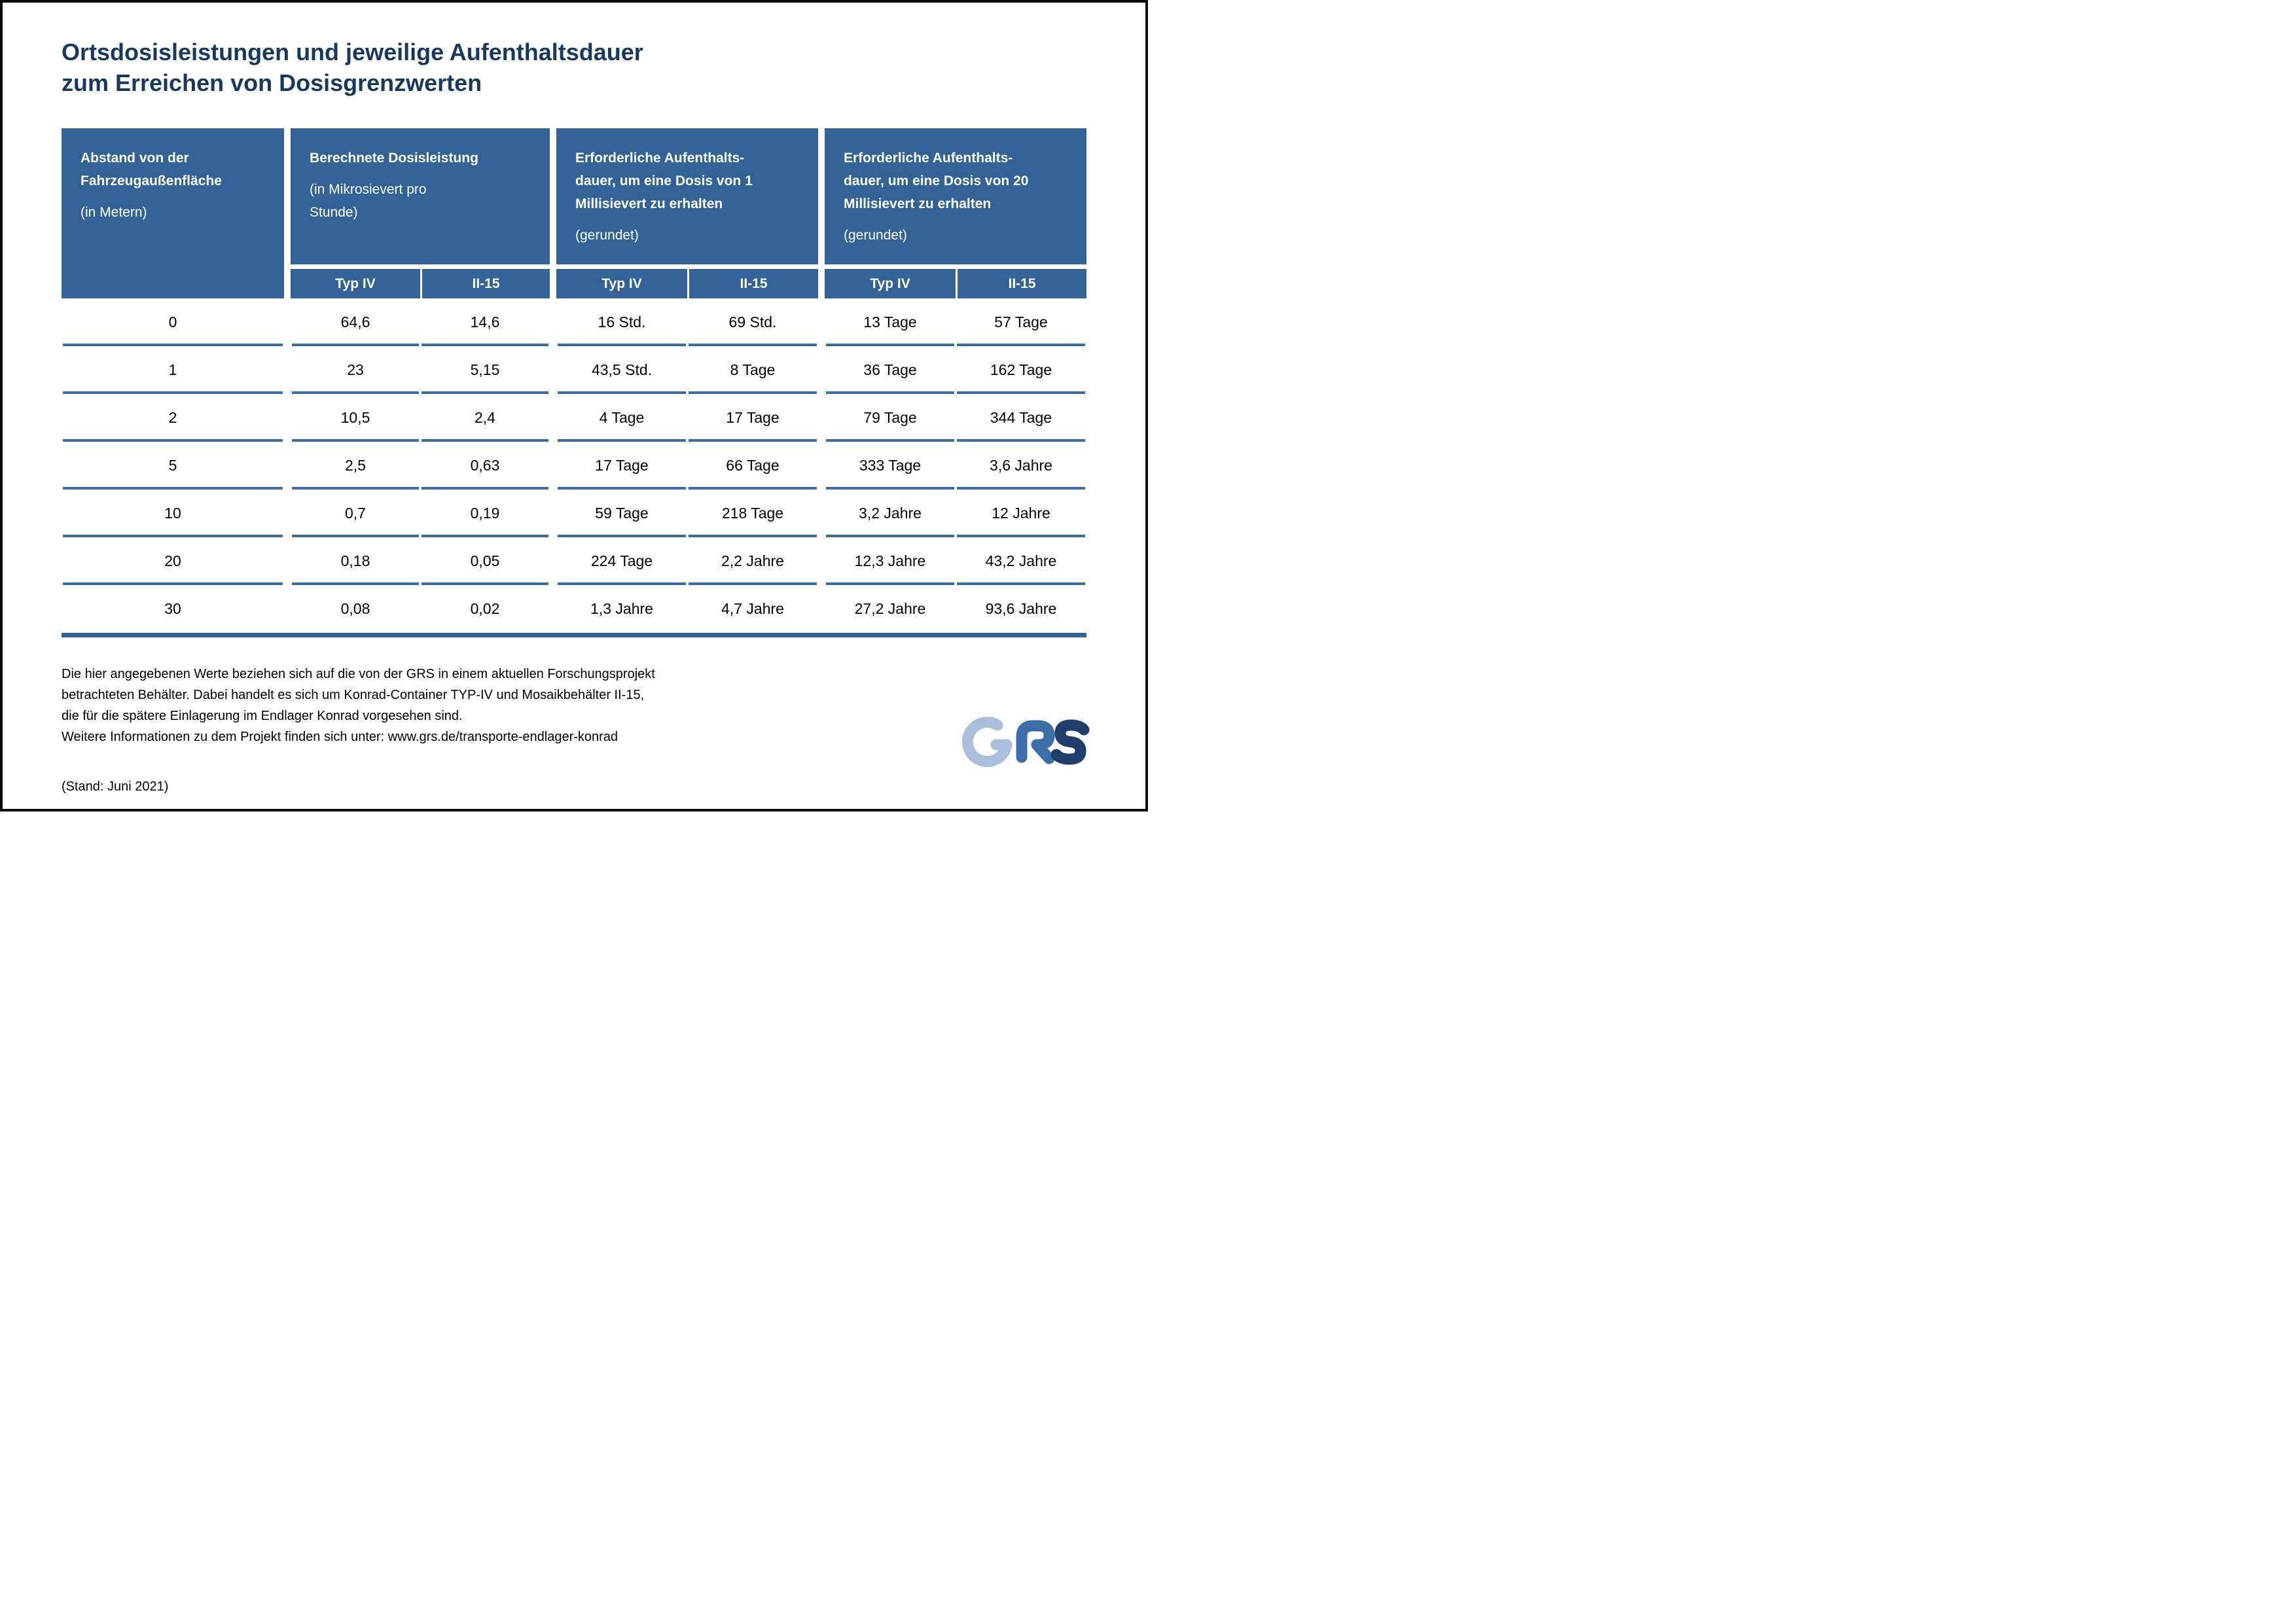 The width and height of the screenshot is (2296, 1623). Describe the element at coordinates (355, 370) in the screenshot. I see `cell-dose-typ-iv: 23` at that location.